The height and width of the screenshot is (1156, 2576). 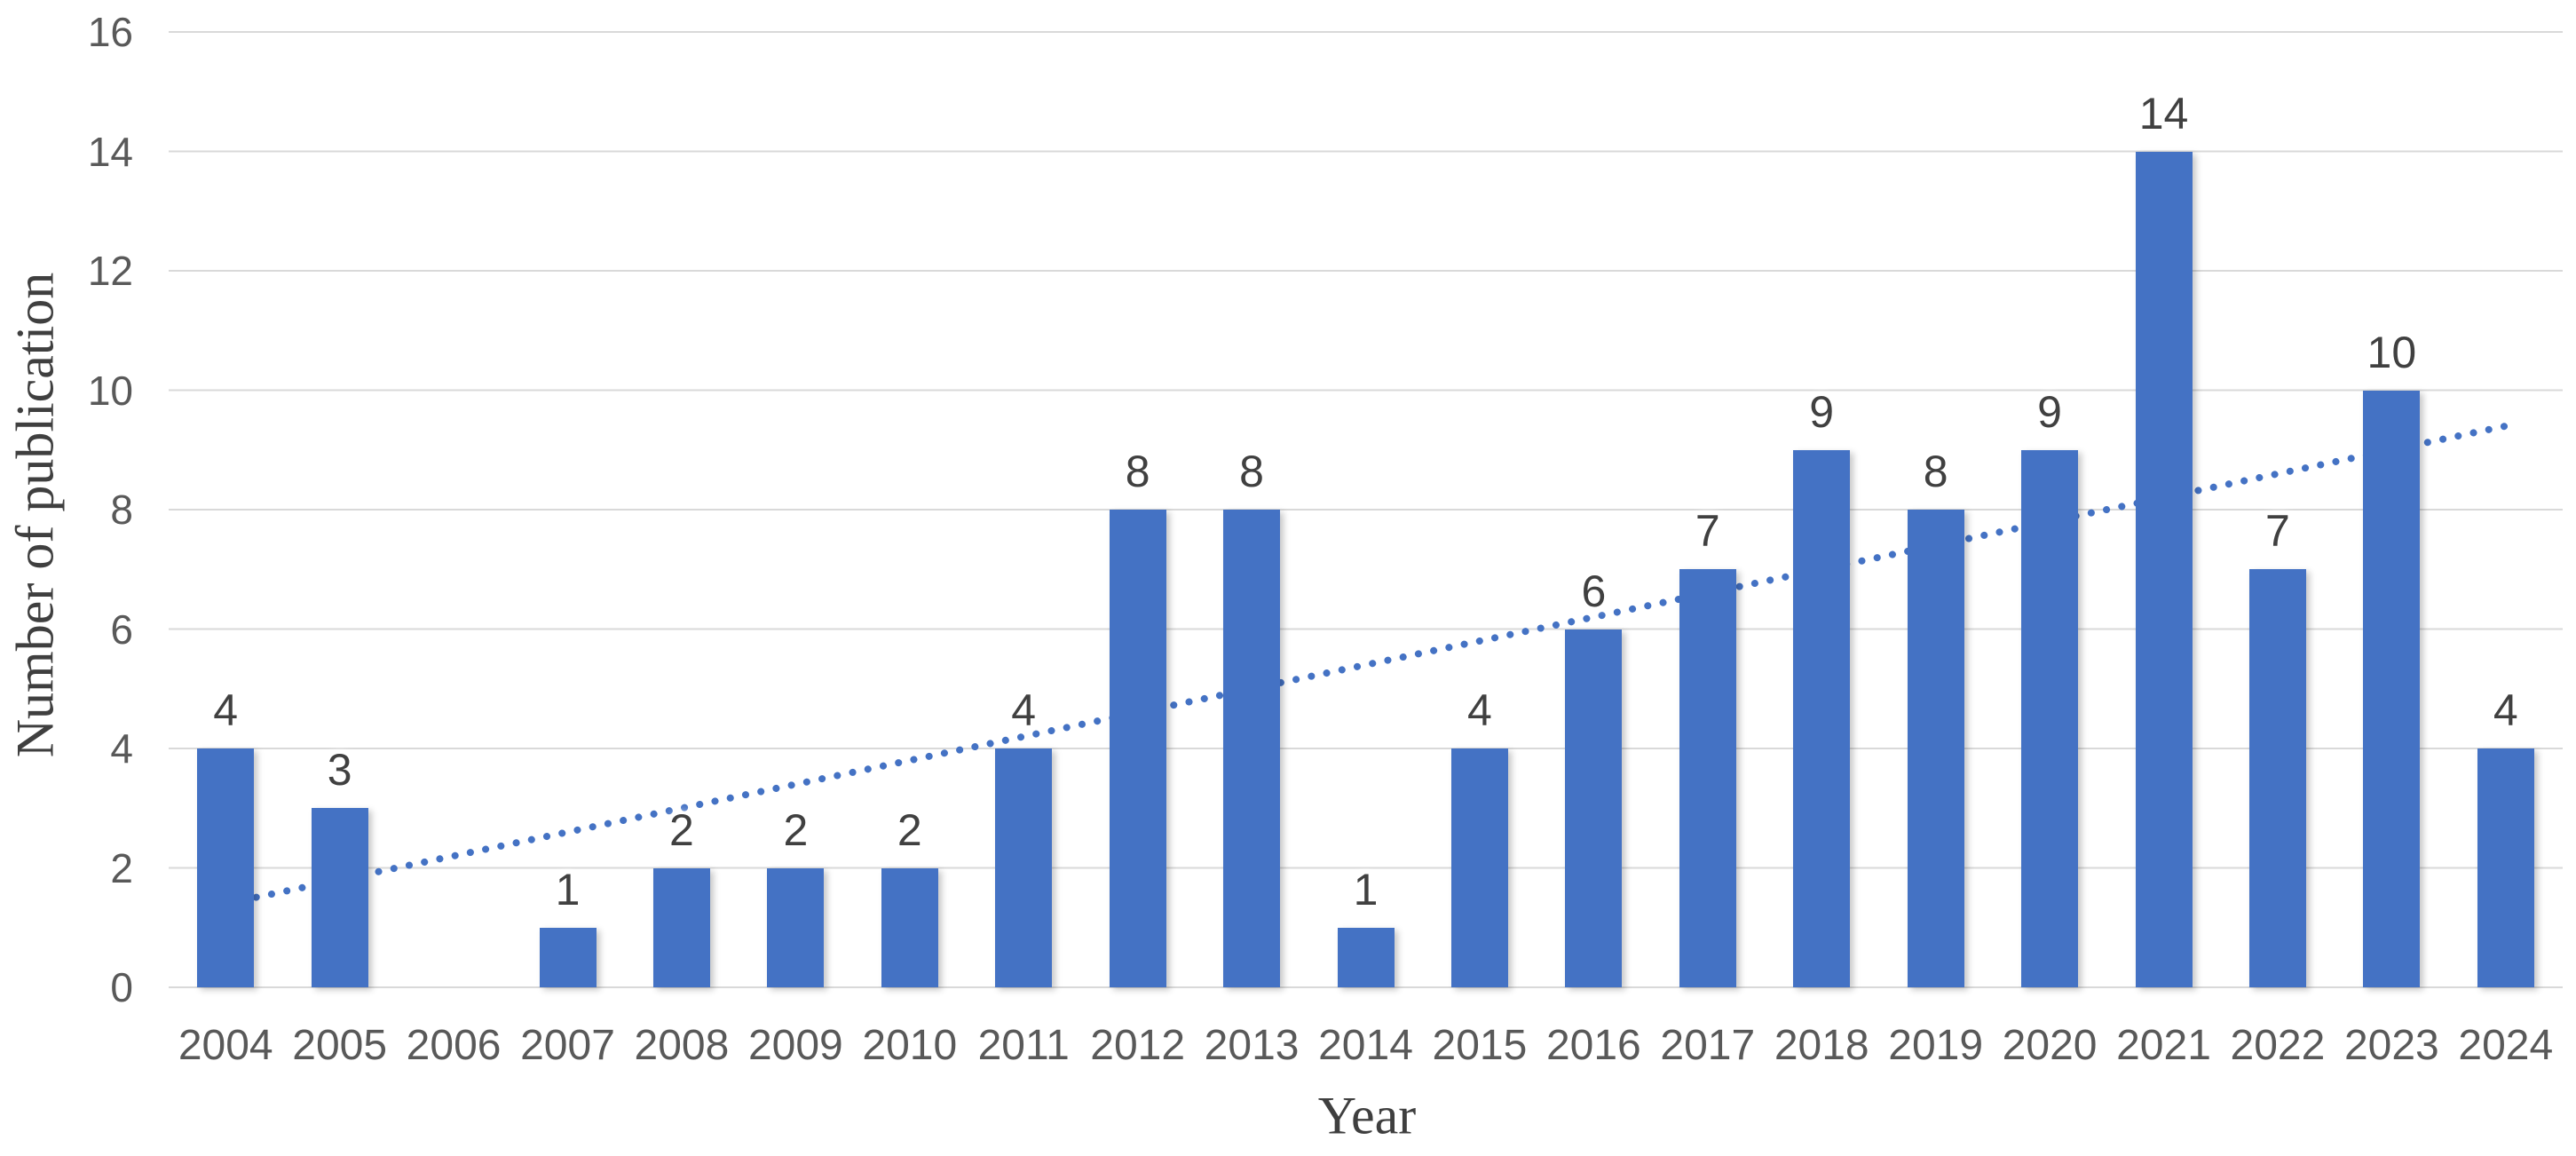 What do you see at coordinates (2392, 352) in the screenshot?
I see `data-label-2023: 10` at bounding box center [2392, 352].